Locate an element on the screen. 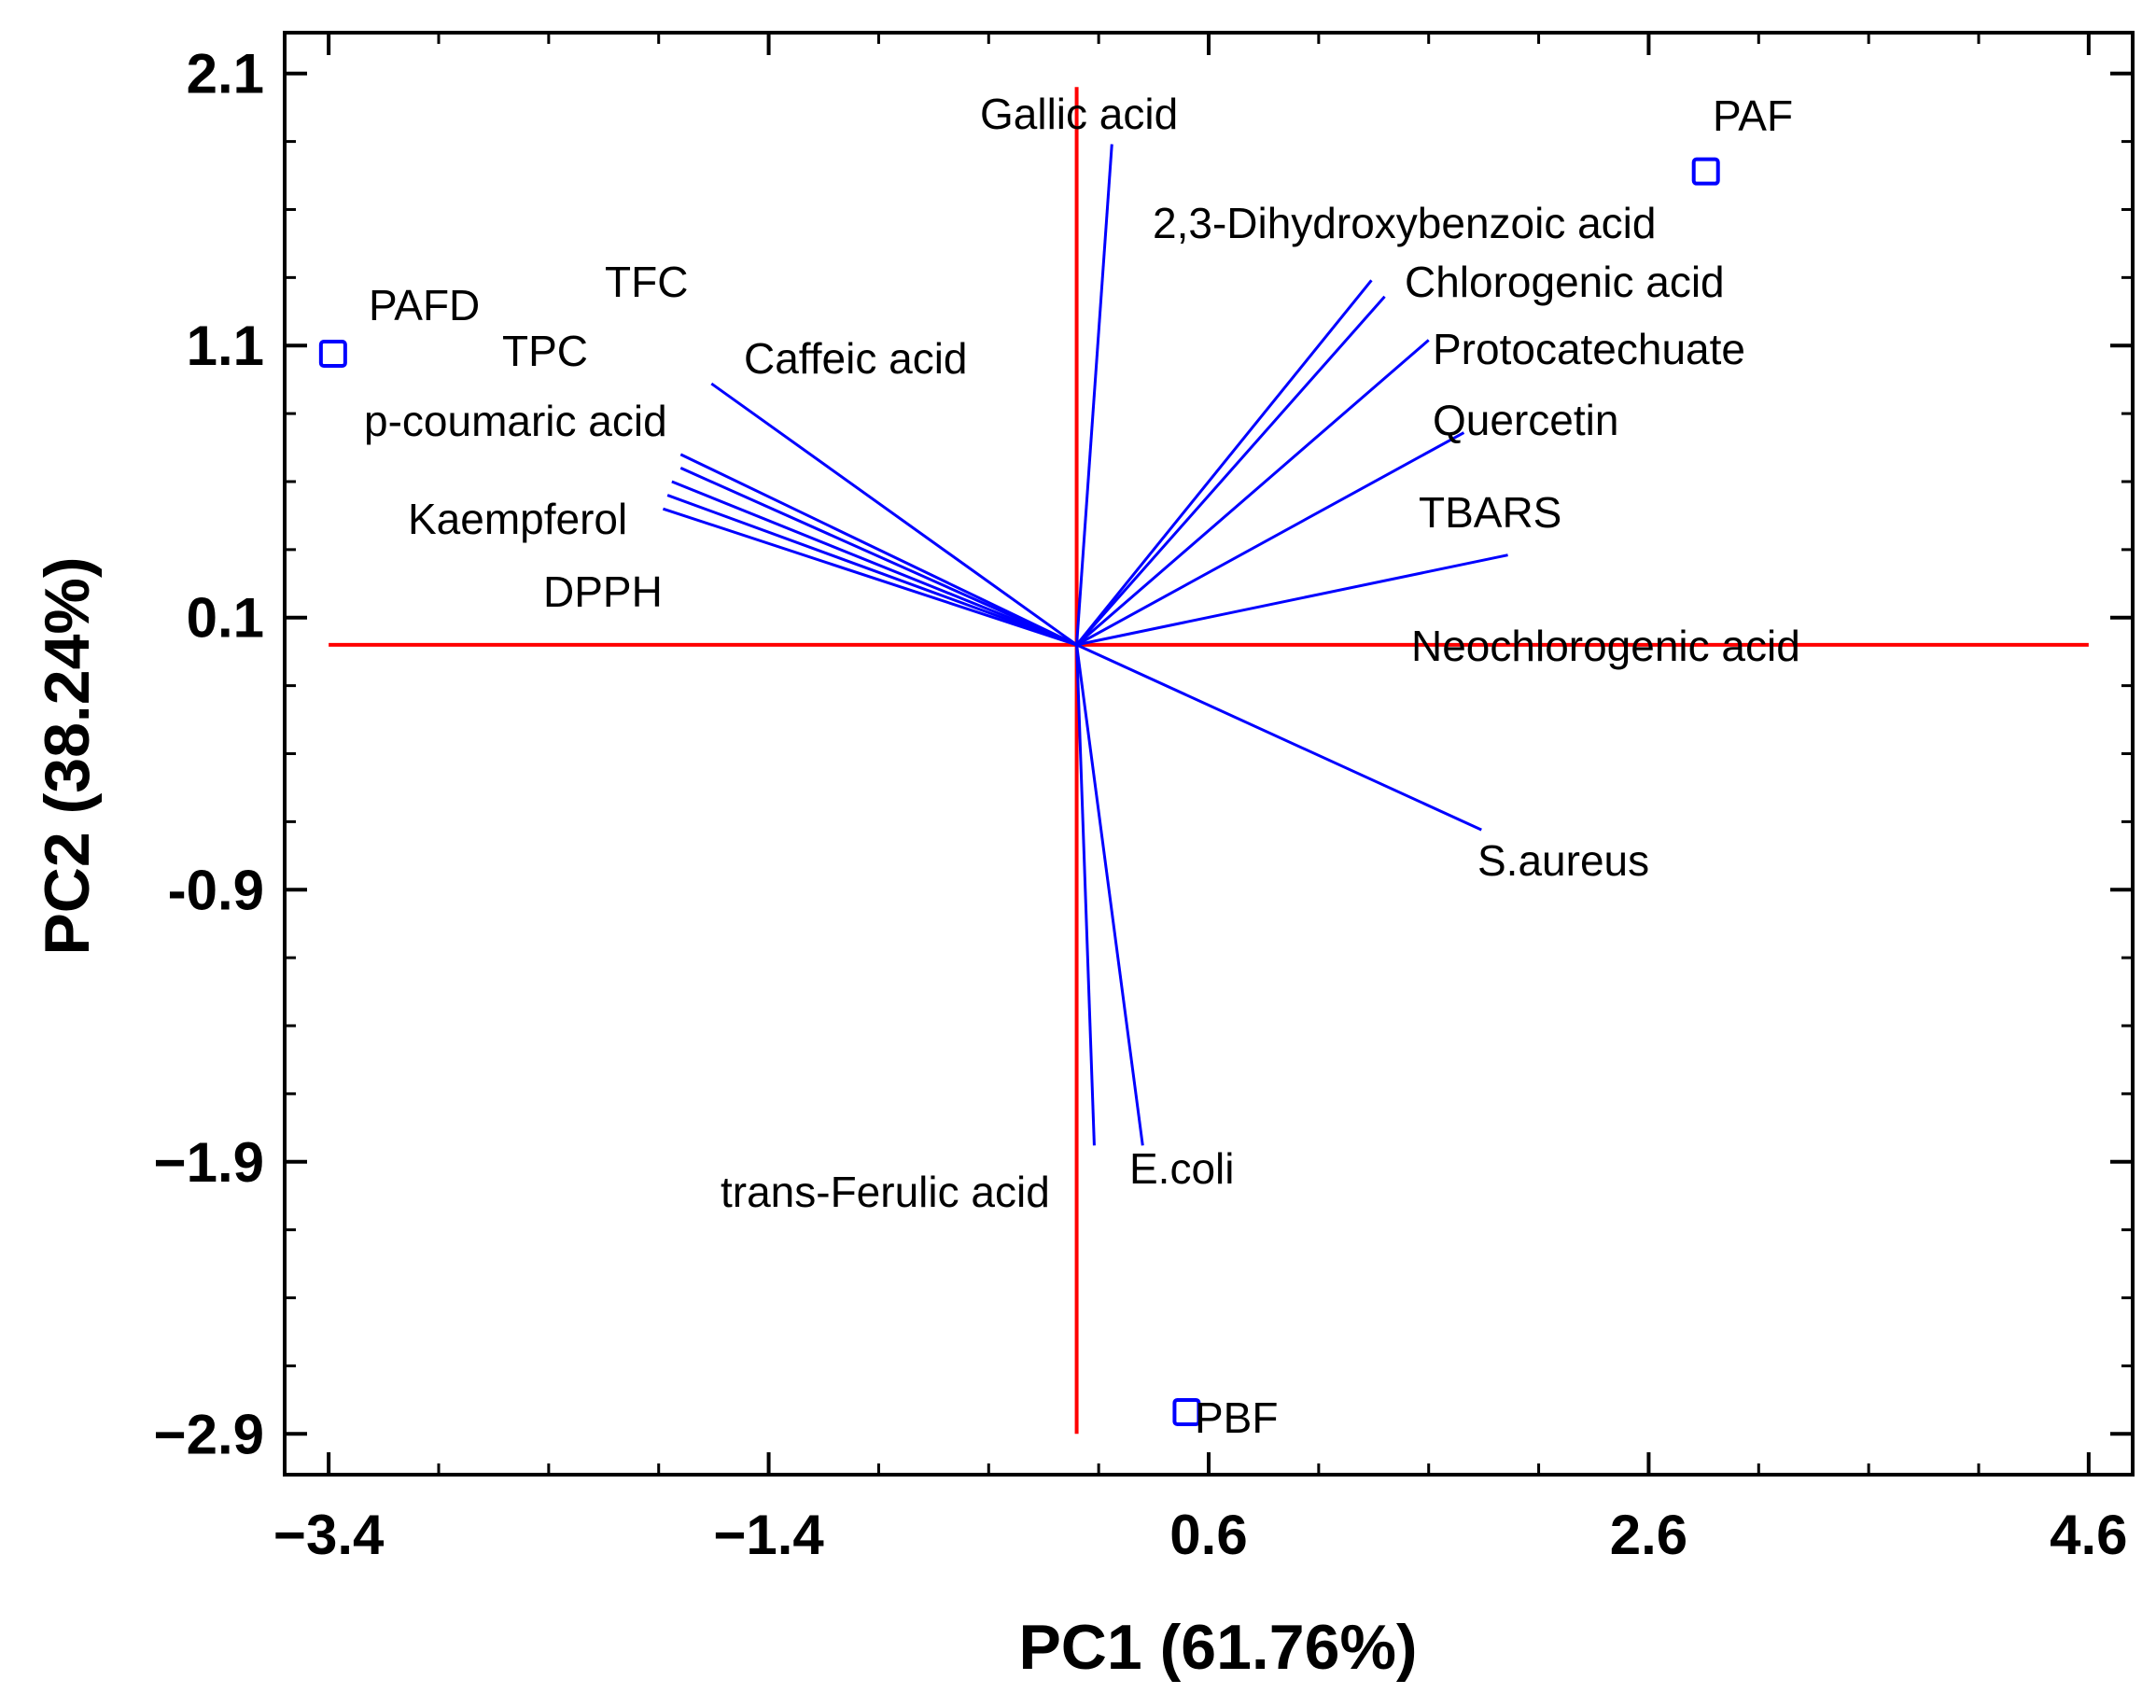 This screenshot has width=2156, height=1708. vector-tfc is located at coordinates (878, 550).